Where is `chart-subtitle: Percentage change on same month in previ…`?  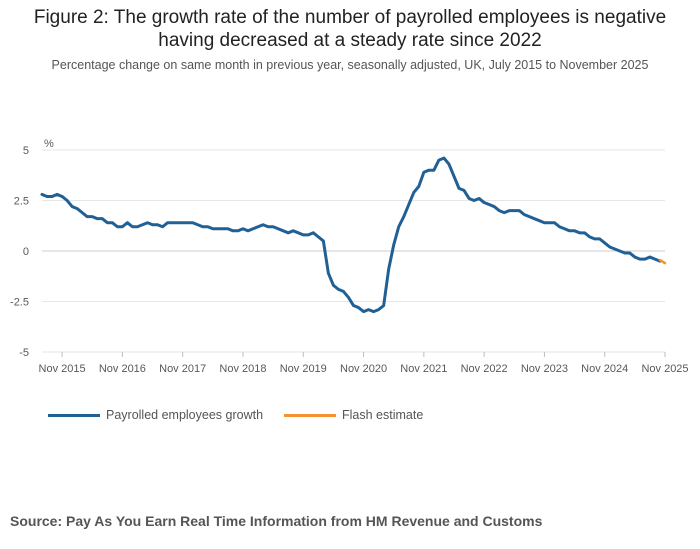
chart-subtitle: Percentage change on same month in previ… is located at coordinates (350, 65).